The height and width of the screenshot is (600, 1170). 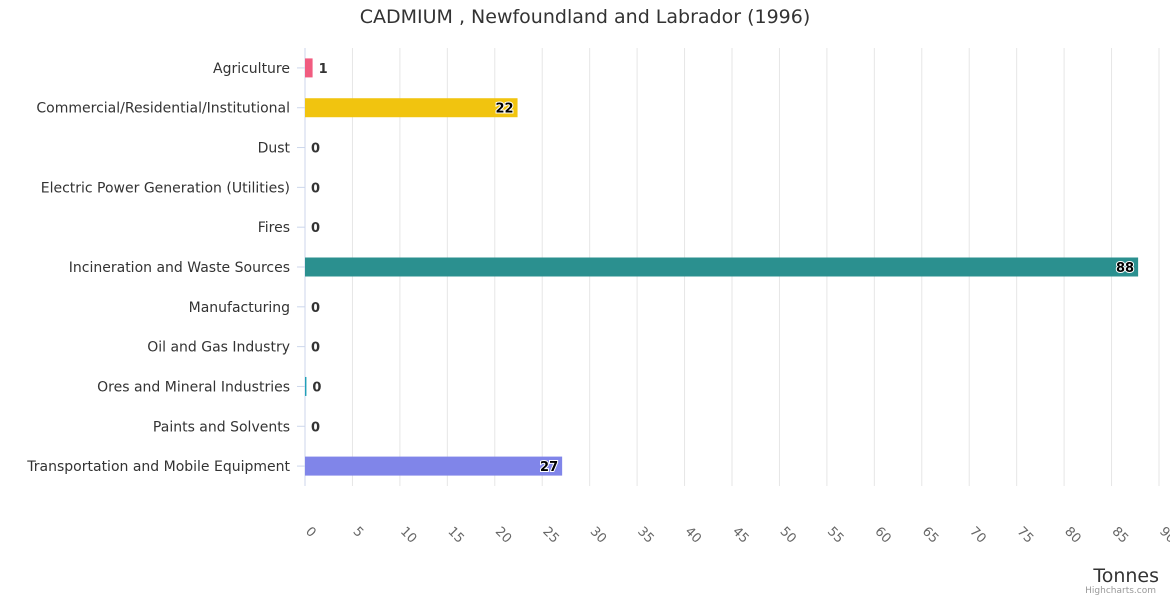 I want to click on x-tick-label: 25, so click(x=550, y=535).